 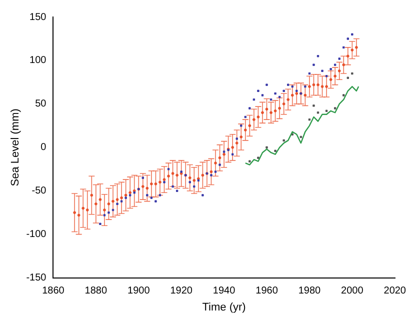 I want to click on x-tick-label: 2000, so click(x=352, y=291).